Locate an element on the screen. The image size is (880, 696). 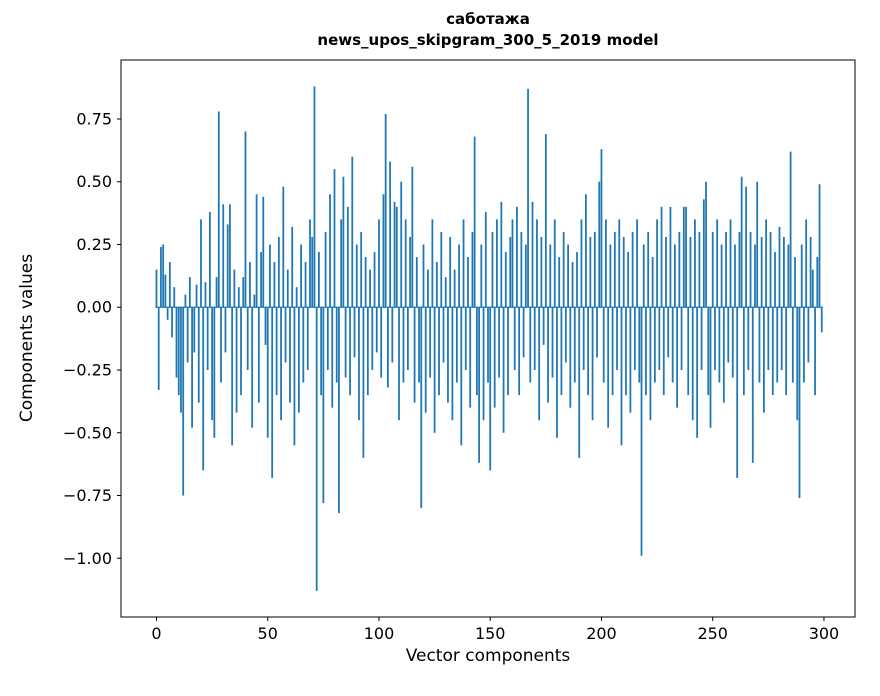
y-tick-label: 0.00 is located at coordinates (94, 307).